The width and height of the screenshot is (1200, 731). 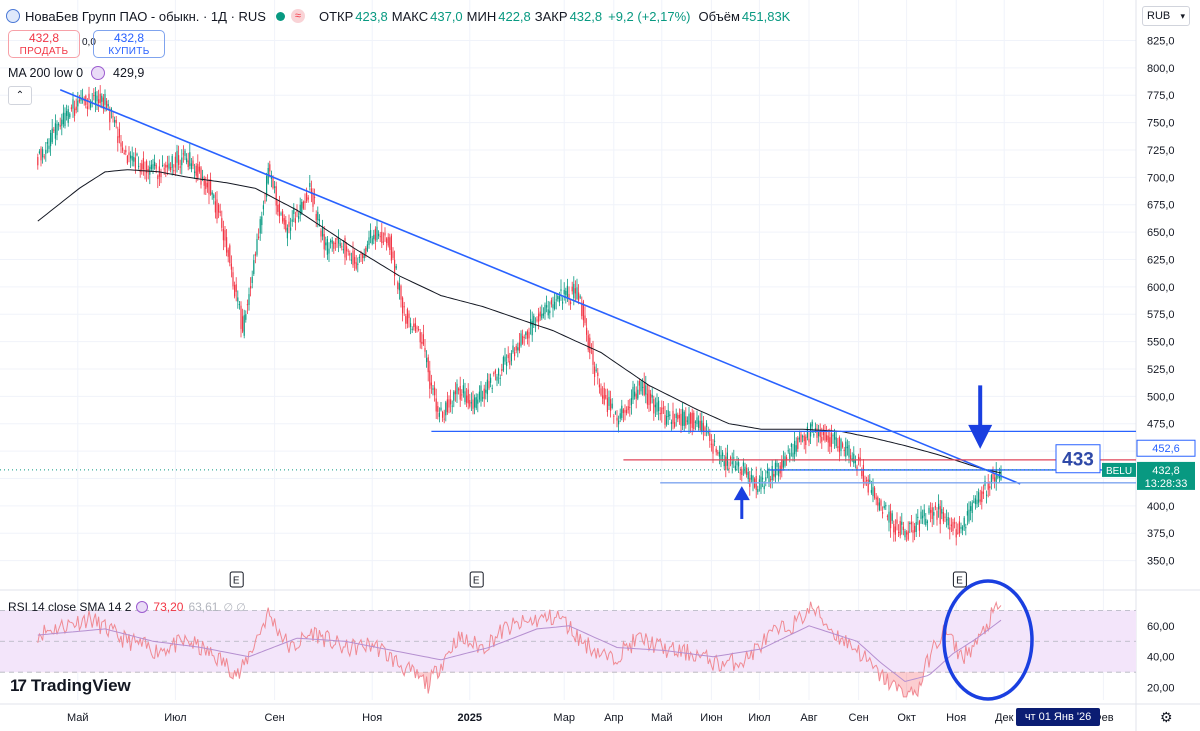 I want to click on time-axis-label: Дек, so click(x=1004, y=718).